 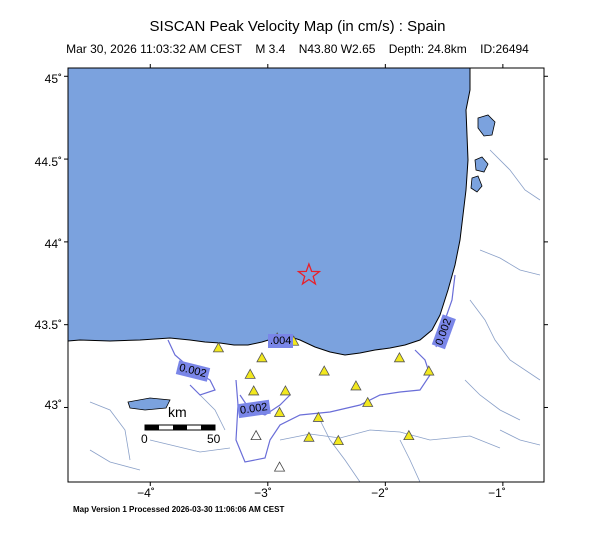 What do you see at coordinates (146, 493) in the screenshot?
I see `x-tick-label: −4˚` at bounding box center [146, 493].